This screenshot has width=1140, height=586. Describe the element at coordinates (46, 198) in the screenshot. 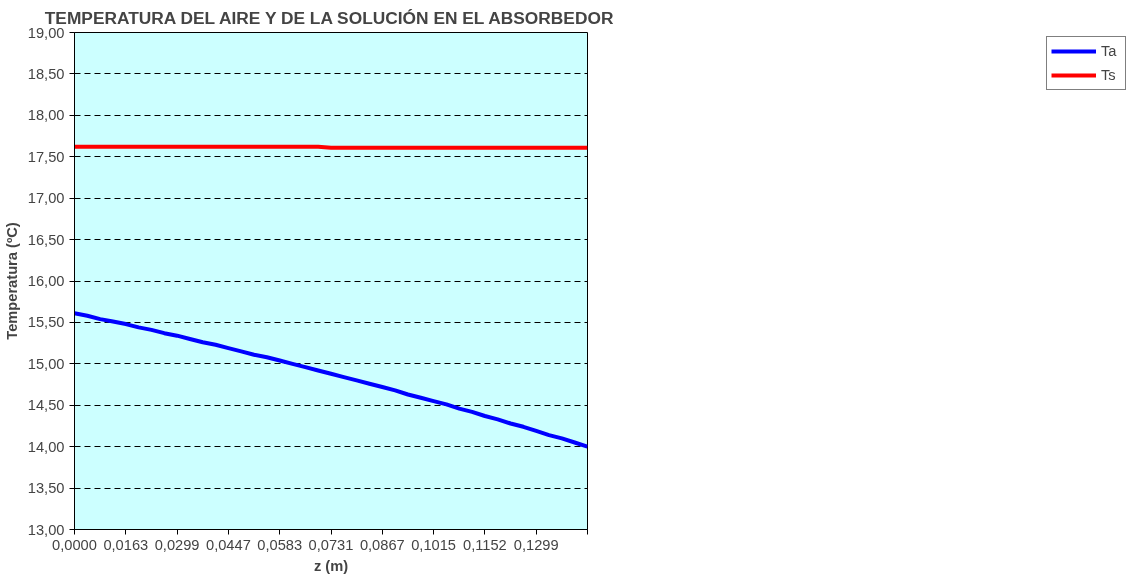

I see `y-tick-label: 17,00` at that location.